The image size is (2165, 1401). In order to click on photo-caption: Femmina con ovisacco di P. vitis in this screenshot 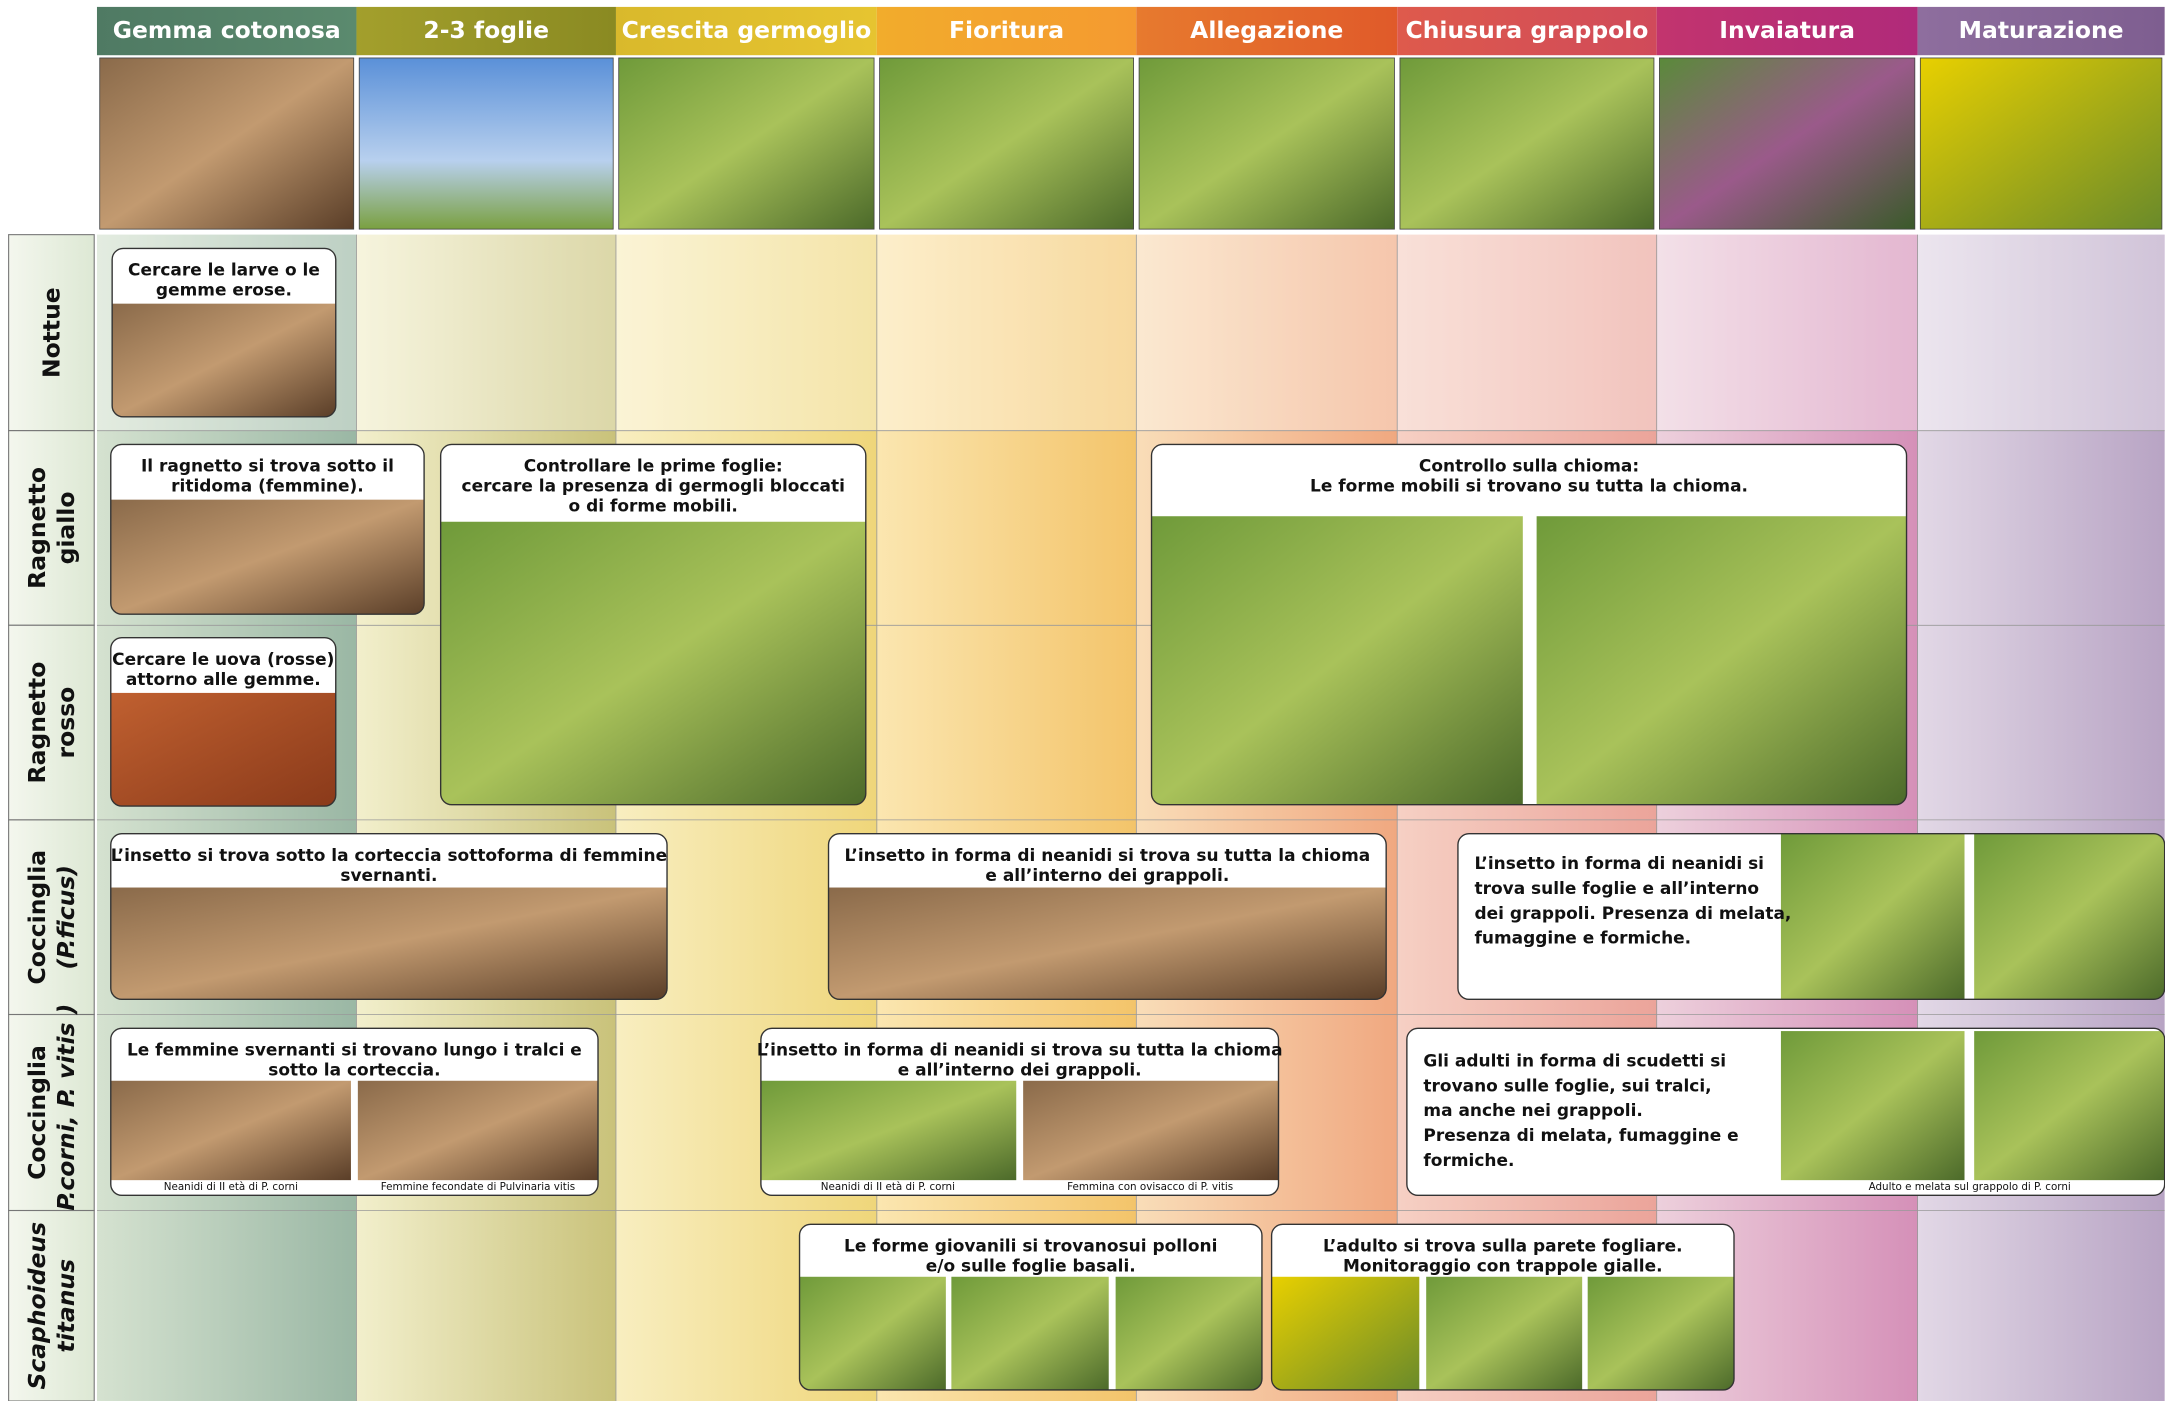, I will do `click(1150, 1187)`.